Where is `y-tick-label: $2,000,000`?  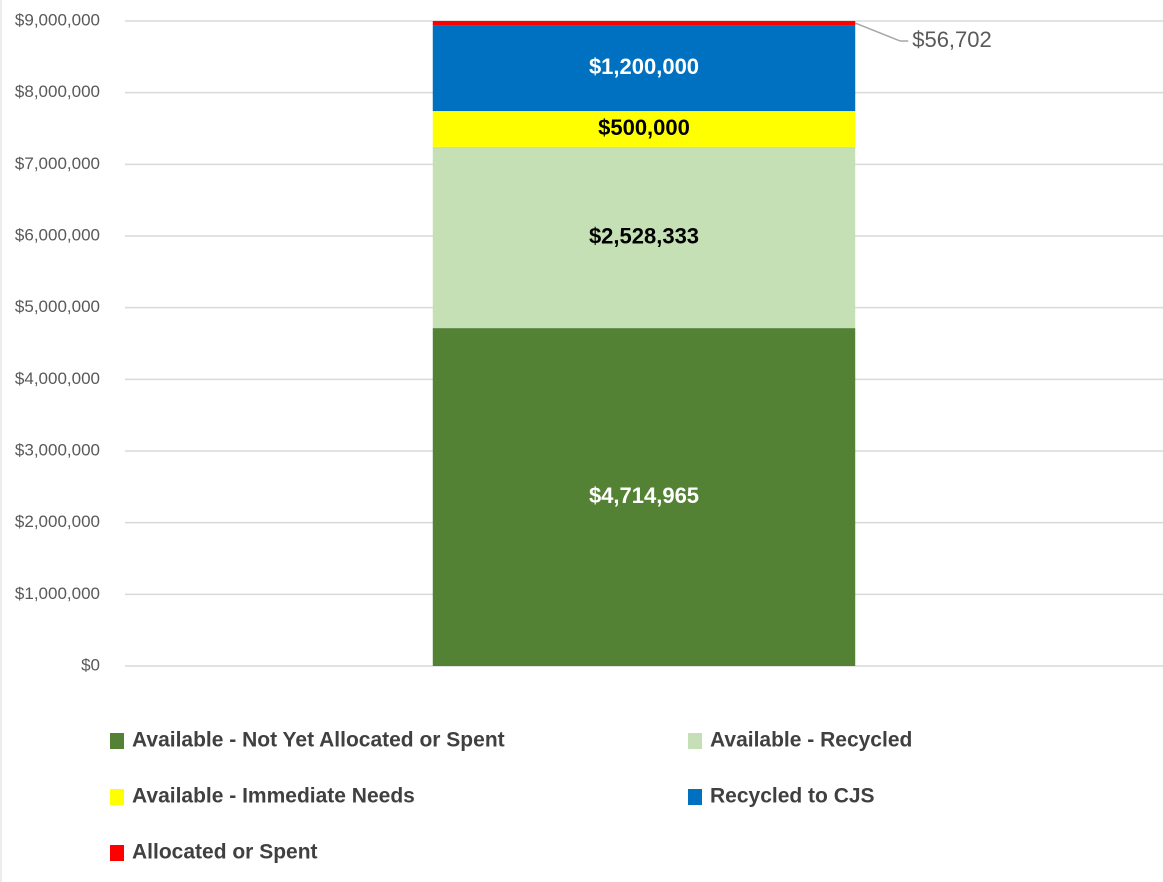
y-tick-label: $2,000,000 is located at coordinates (57, 521).